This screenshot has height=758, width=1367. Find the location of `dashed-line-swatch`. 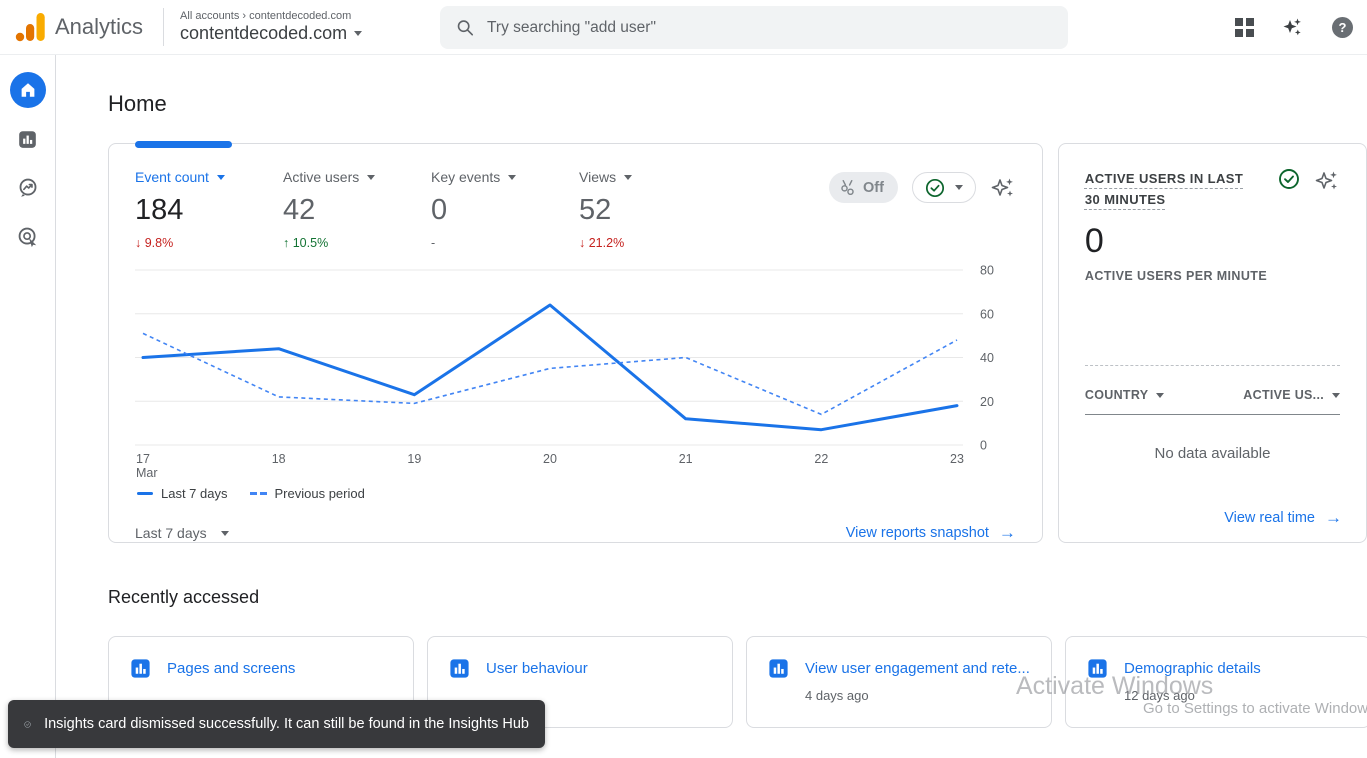

dashed-line-swatch is located at coordinates (258, 493).